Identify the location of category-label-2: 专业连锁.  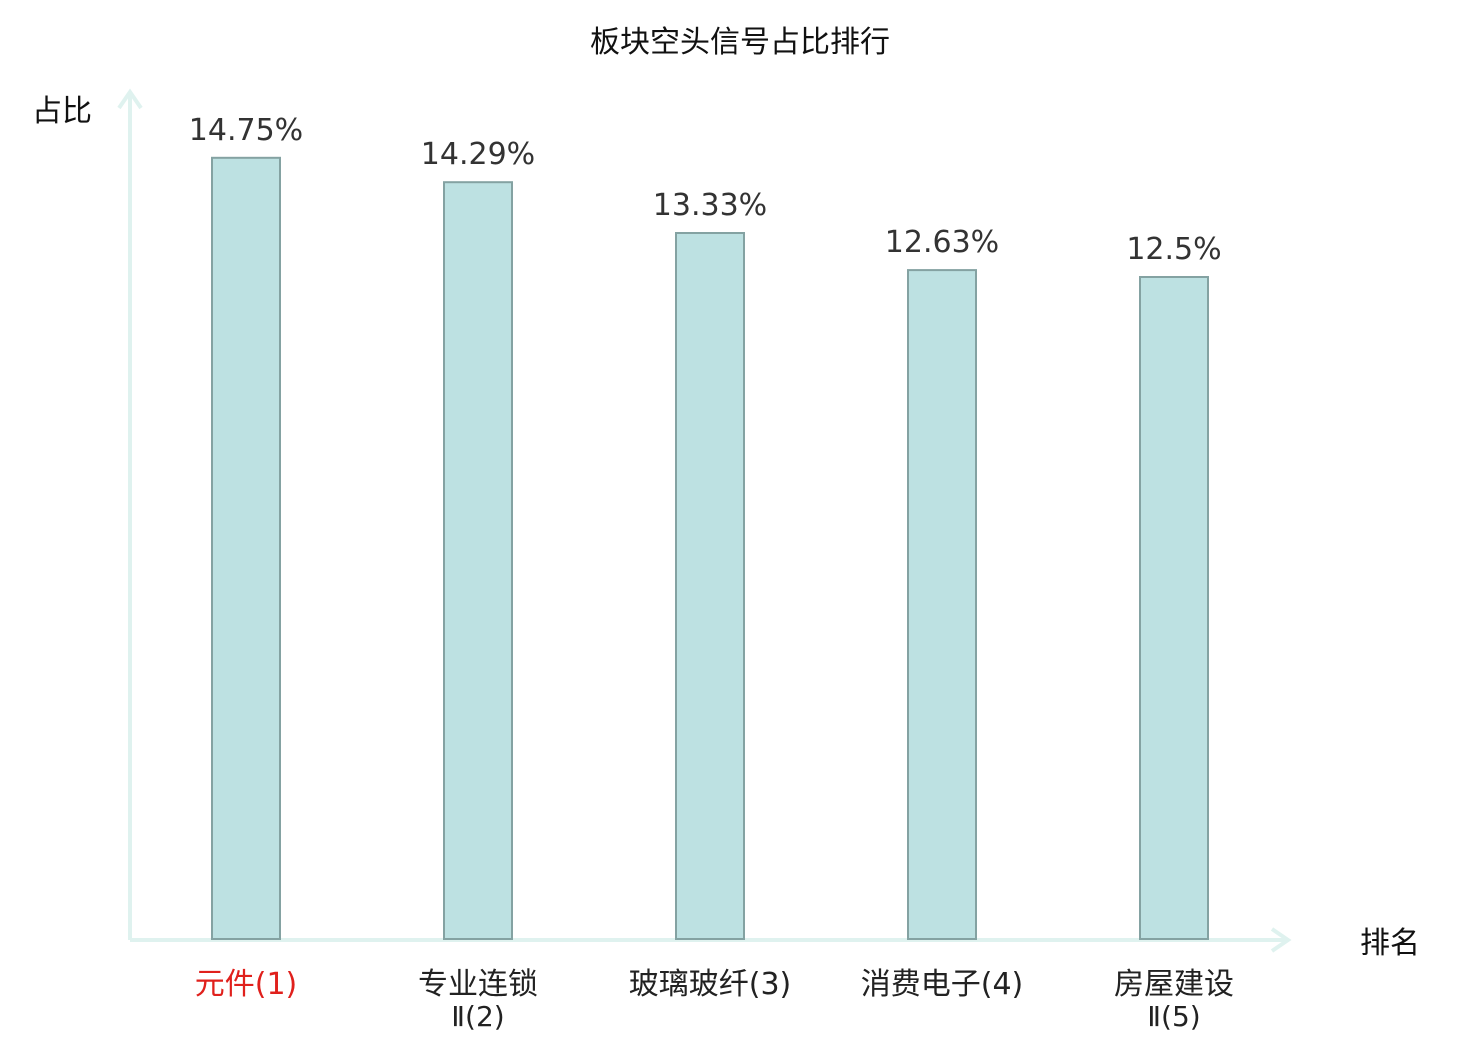
(478, 984).